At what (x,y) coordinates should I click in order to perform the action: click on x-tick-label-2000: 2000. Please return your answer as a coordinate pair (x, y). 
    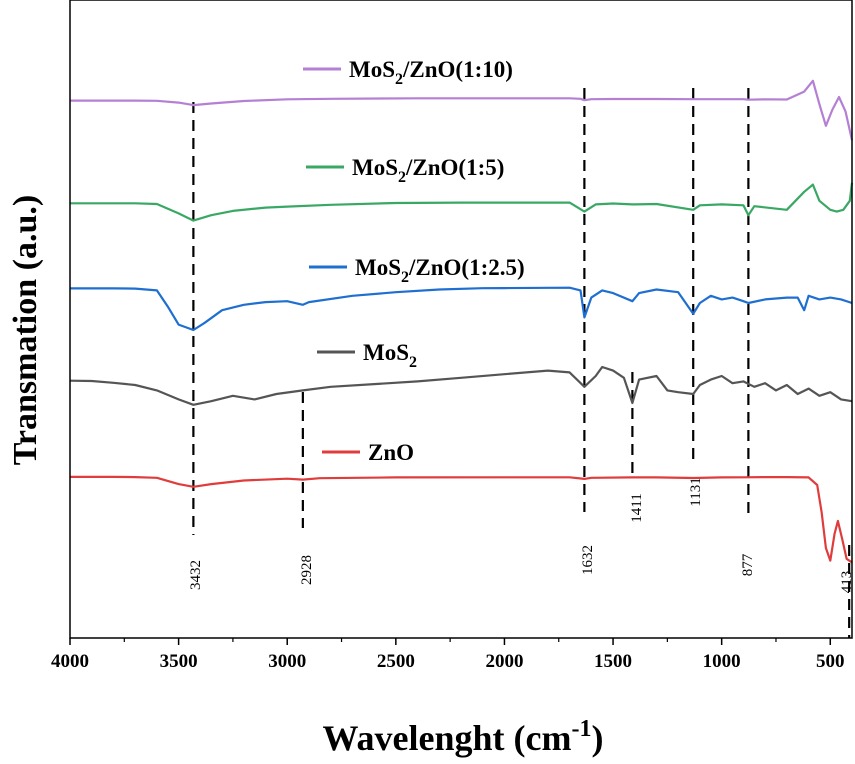
    Looking at the image, I should click on (504, 661).